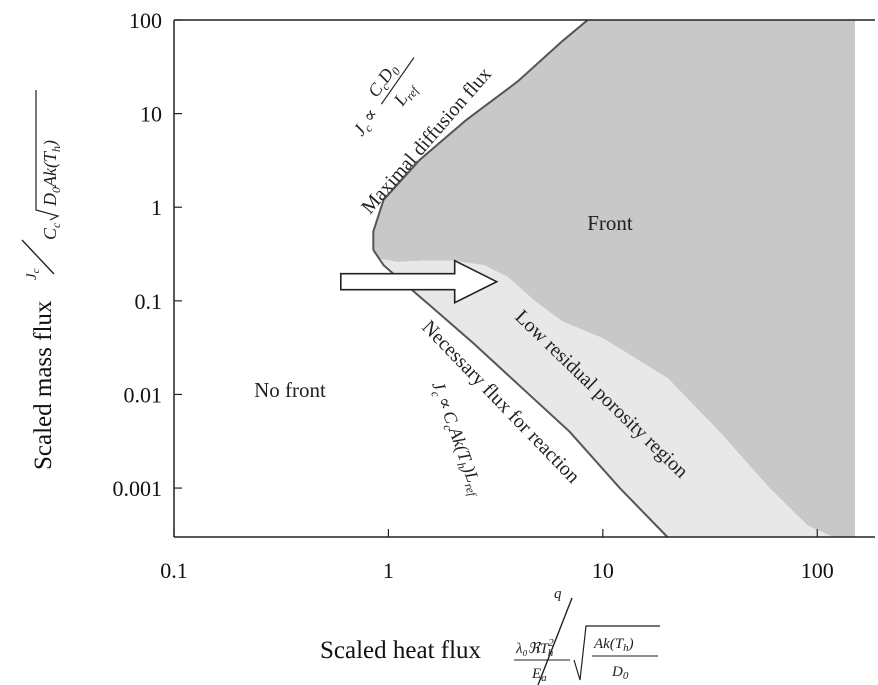 Image resolution: width=878 pixels, height=685 pixels. I want to click on y-tick-label: 100, so click(145, 20).